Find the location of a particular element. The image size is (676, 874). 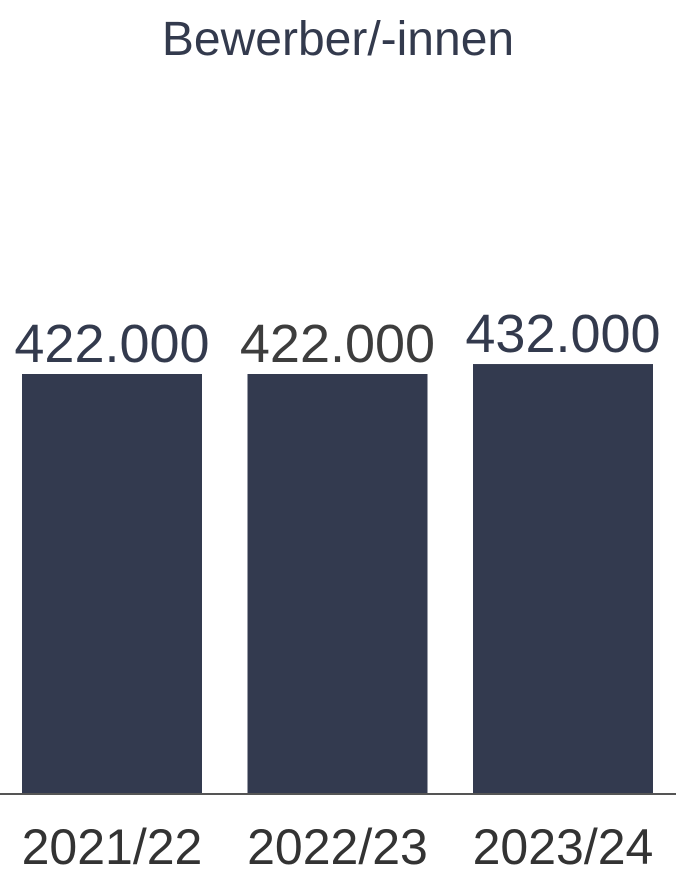

value-label-2022-23: 422.000 is located at coordinates (337, 344).